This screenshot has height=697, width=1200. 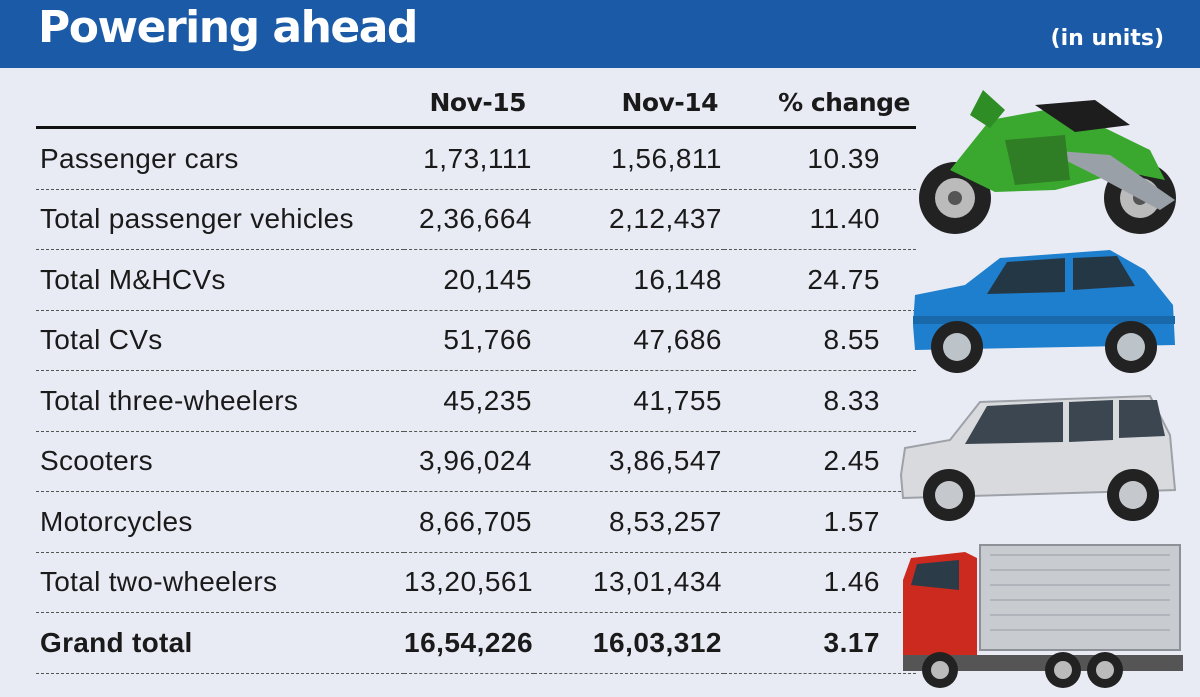 I want to click on column-header-category, so click(x=220, y=103).